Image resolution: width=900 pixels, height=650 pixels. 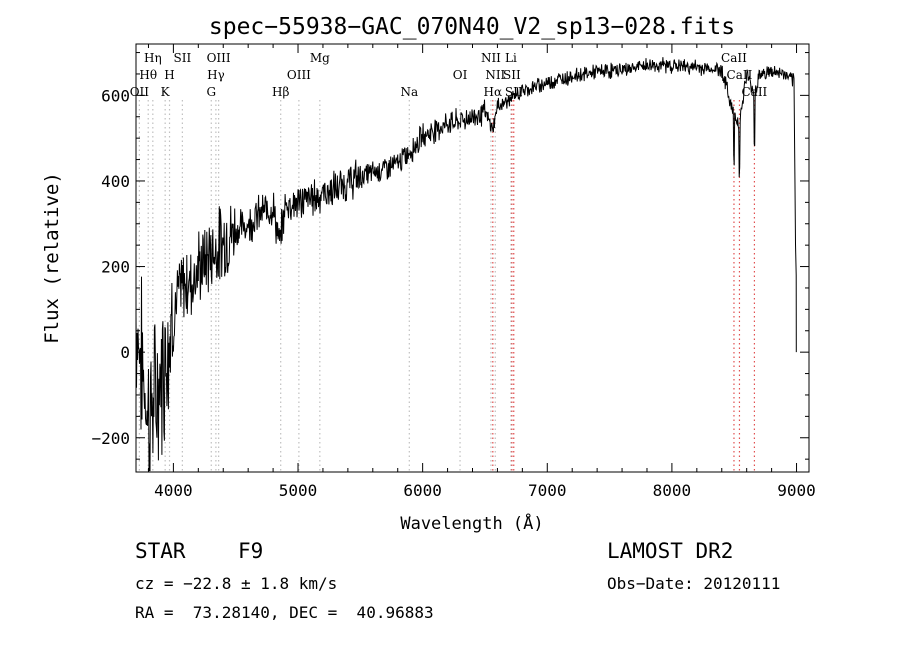 What do you see at coordinates (472, 27) in the screenshot?
I see `chart-title: spec−55938−GAC_070N40_V2_sp13−028.fits` at bounding box center [472, 27].